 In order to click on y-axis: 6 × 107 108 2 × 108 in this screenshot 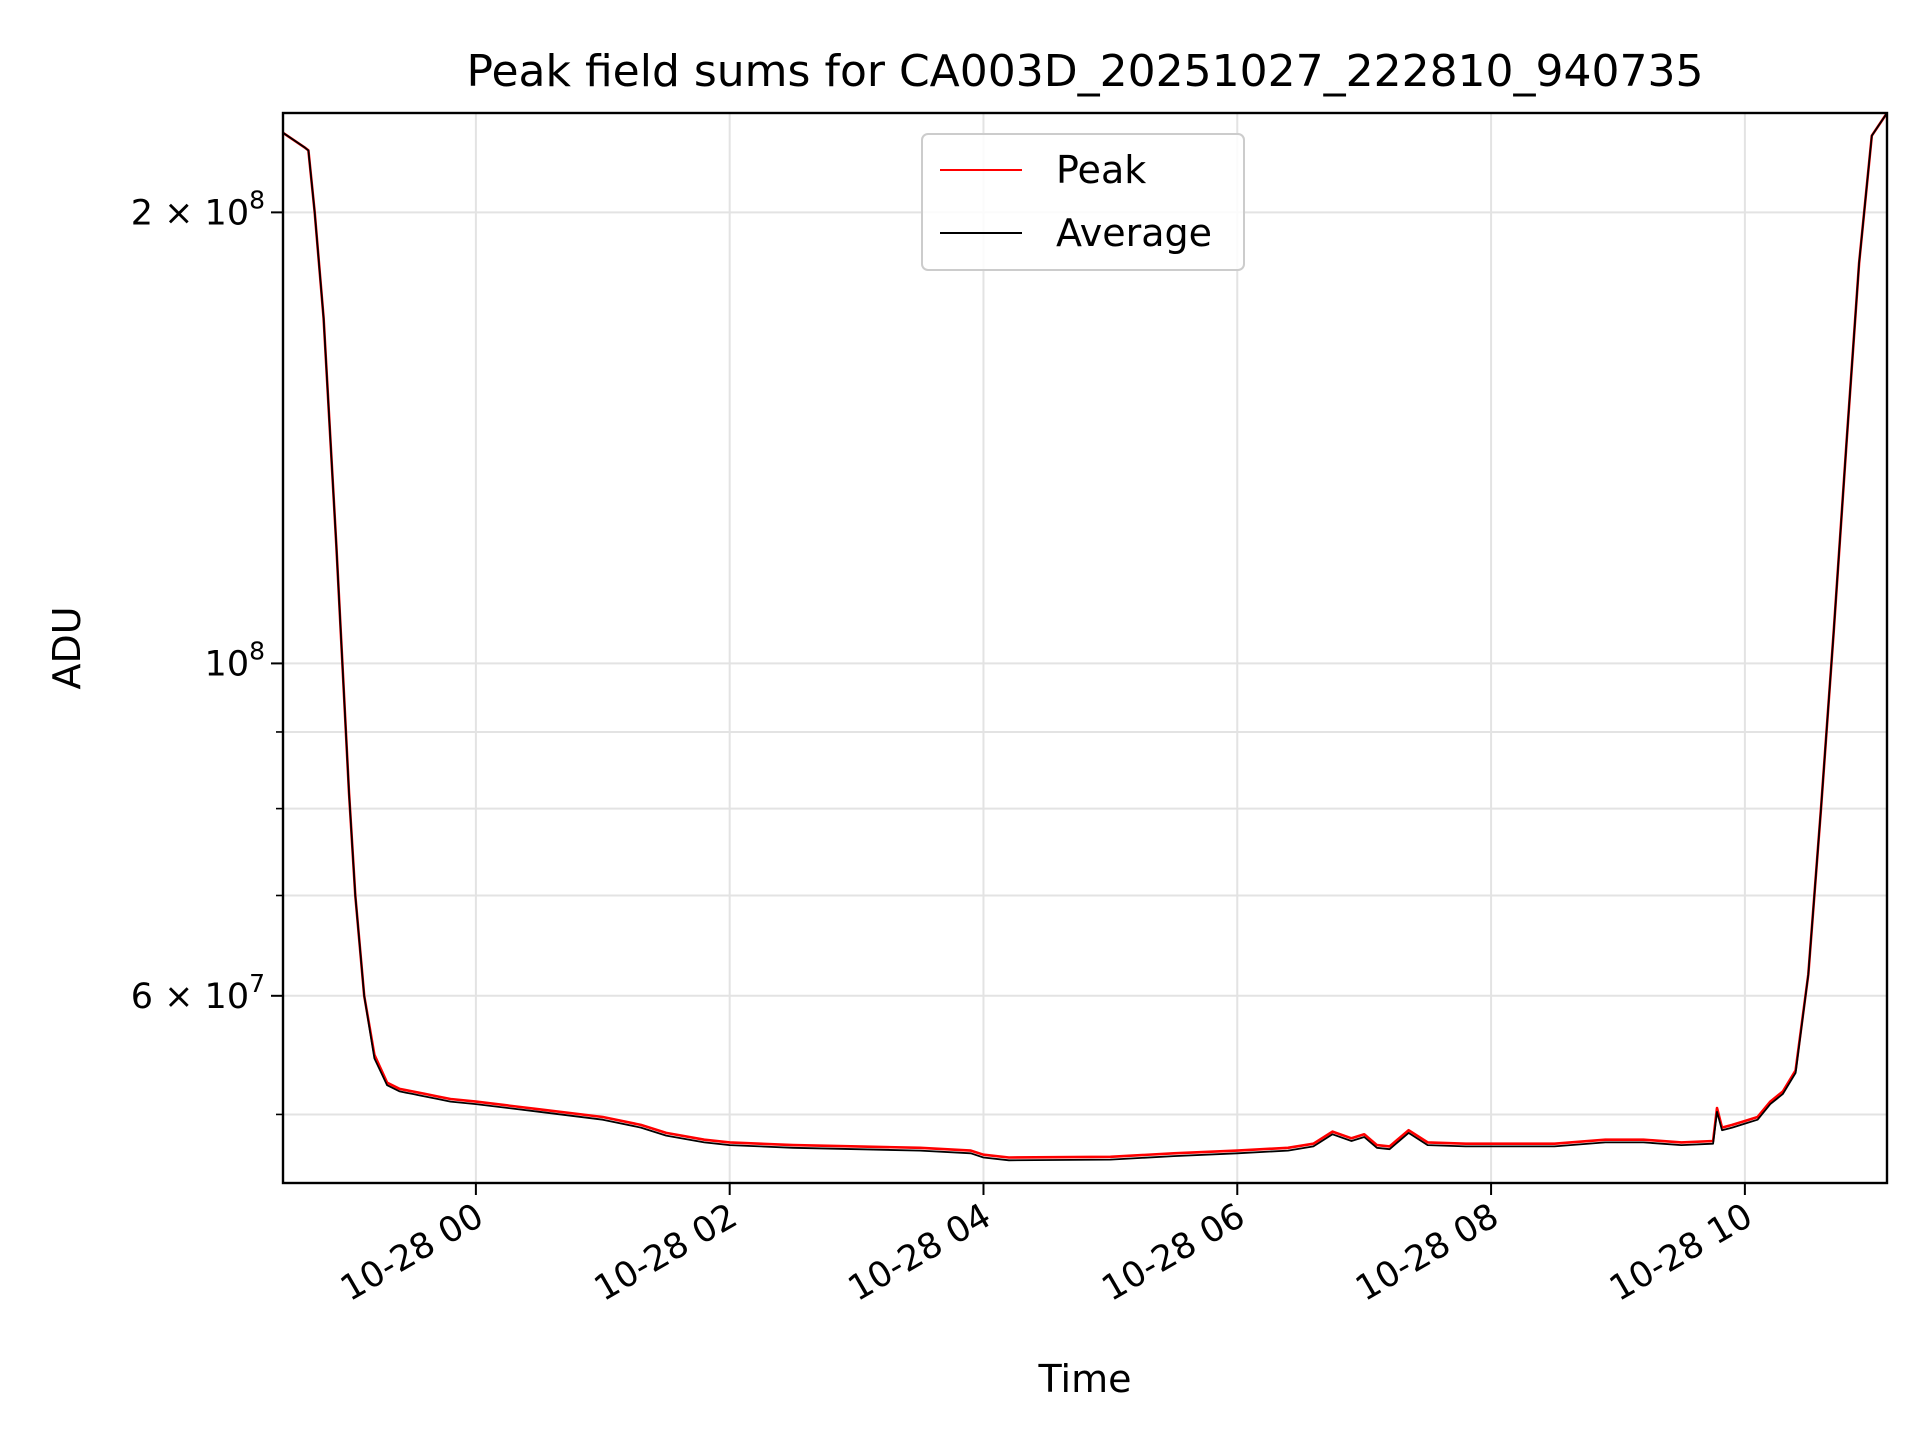, I will do `click(207, 650)`.